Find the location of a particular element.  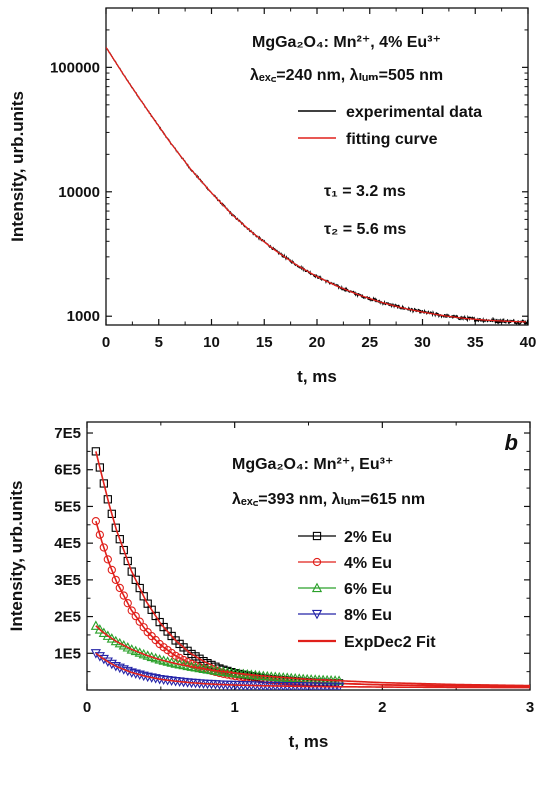

x-tick-label: 40 is located at coordinates (528, 342).